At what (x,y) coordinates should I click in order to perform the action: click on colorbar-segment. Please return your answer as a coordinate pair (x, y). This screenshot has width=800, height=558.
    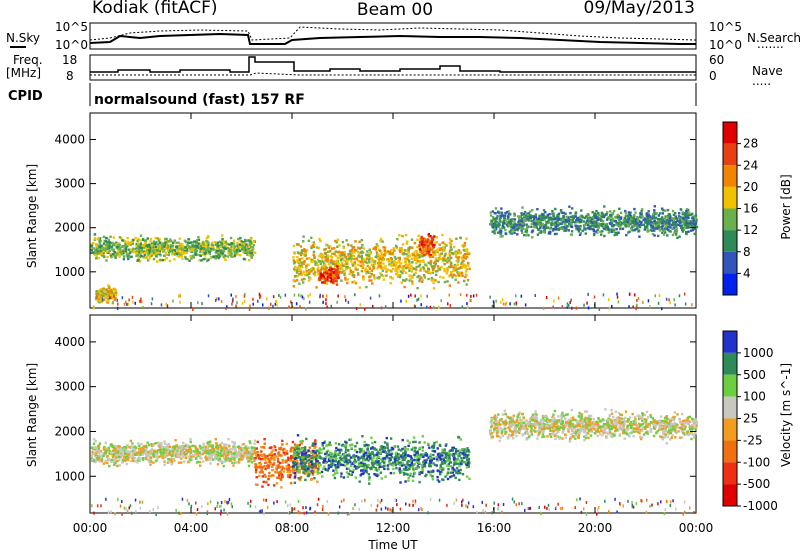
    Looking at the image, I should click on (730, 220).